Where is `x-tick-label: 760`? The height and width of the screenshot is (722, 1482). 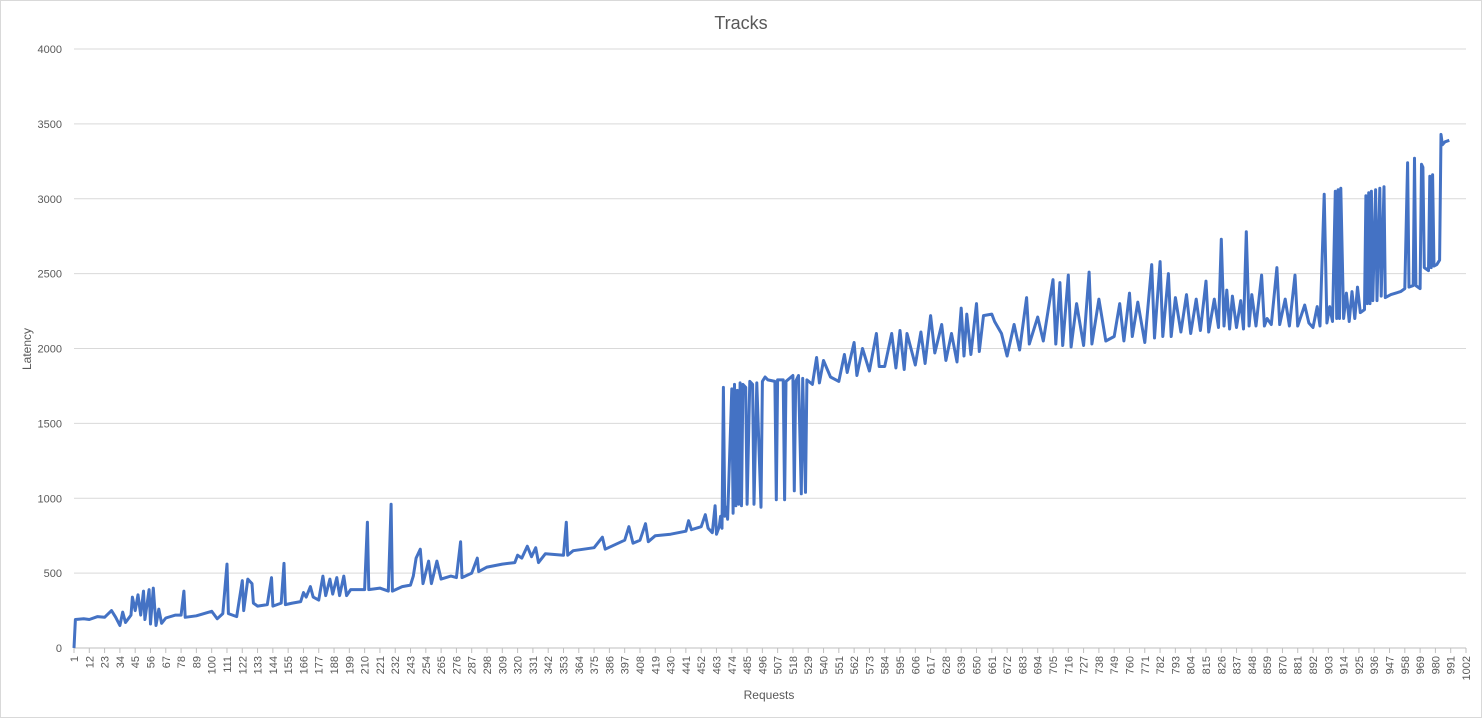 x-tick-label: 760 is located at coordinates (1130, 665).